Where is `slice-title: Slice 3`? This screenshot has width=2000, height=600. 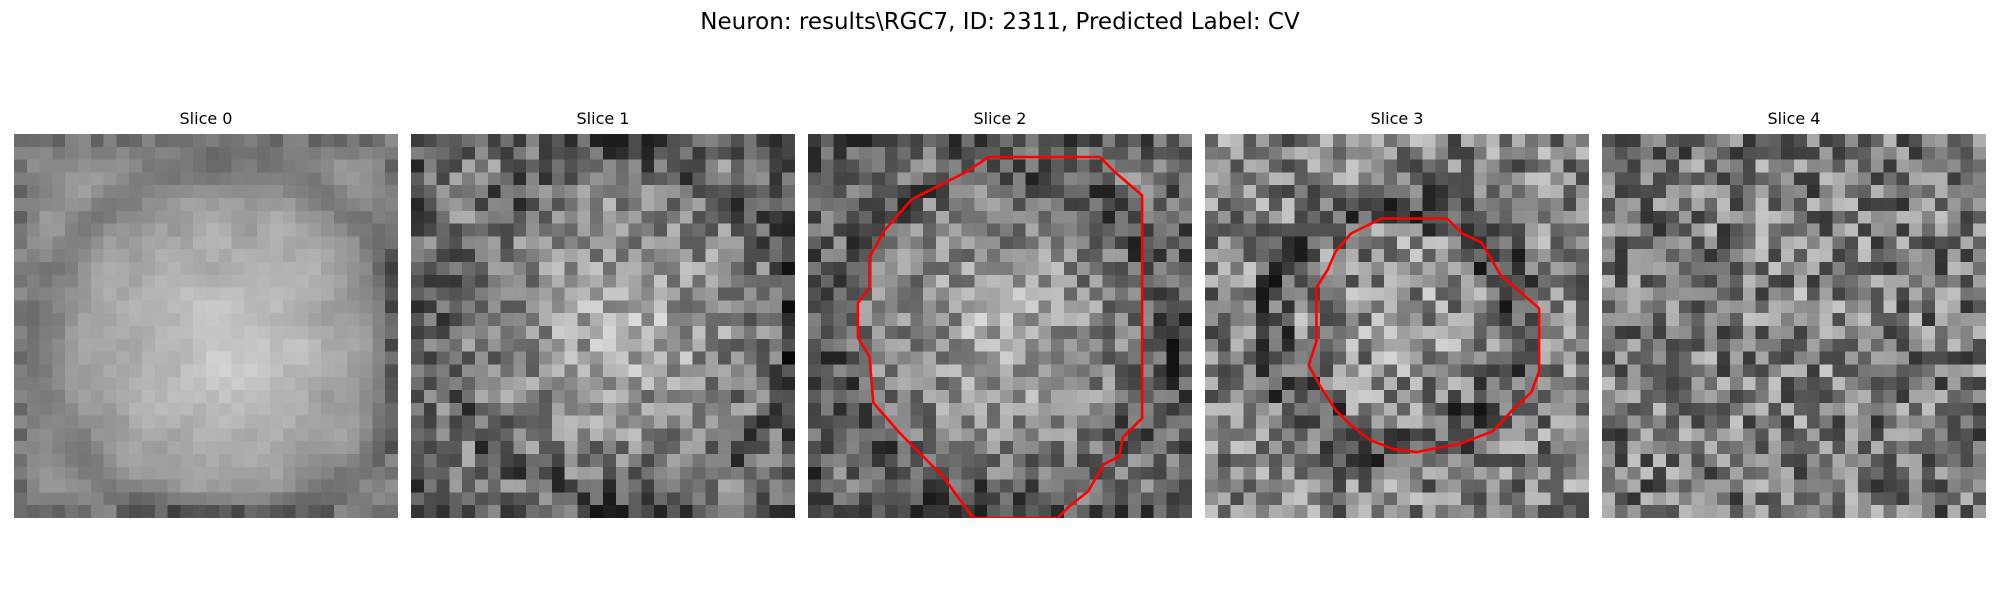 slice-title: Slice 3 is located at coordinates (1397, 118).